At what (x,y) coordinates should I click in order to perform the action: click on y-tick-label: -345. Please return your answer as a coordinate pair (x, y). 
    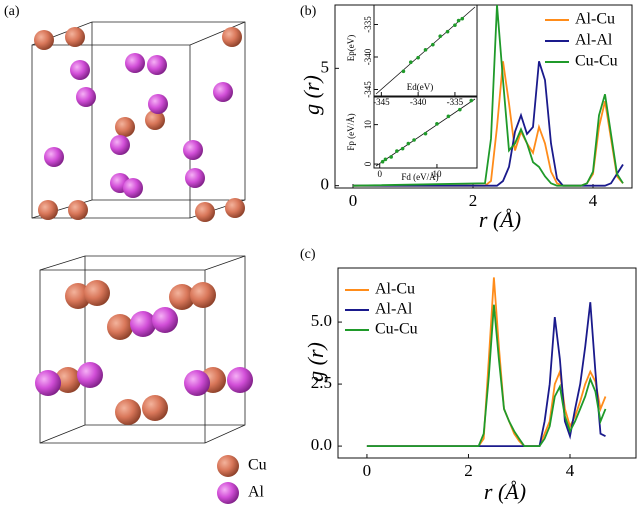
    Looking at the image, I should click on (368, 89).